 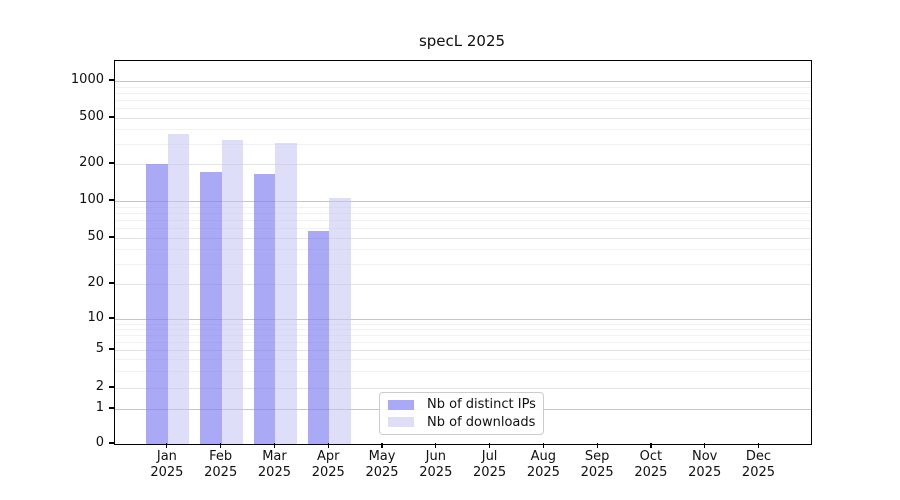 I want to click on y-tick-label-2: 2, so click(x=99, y=386).